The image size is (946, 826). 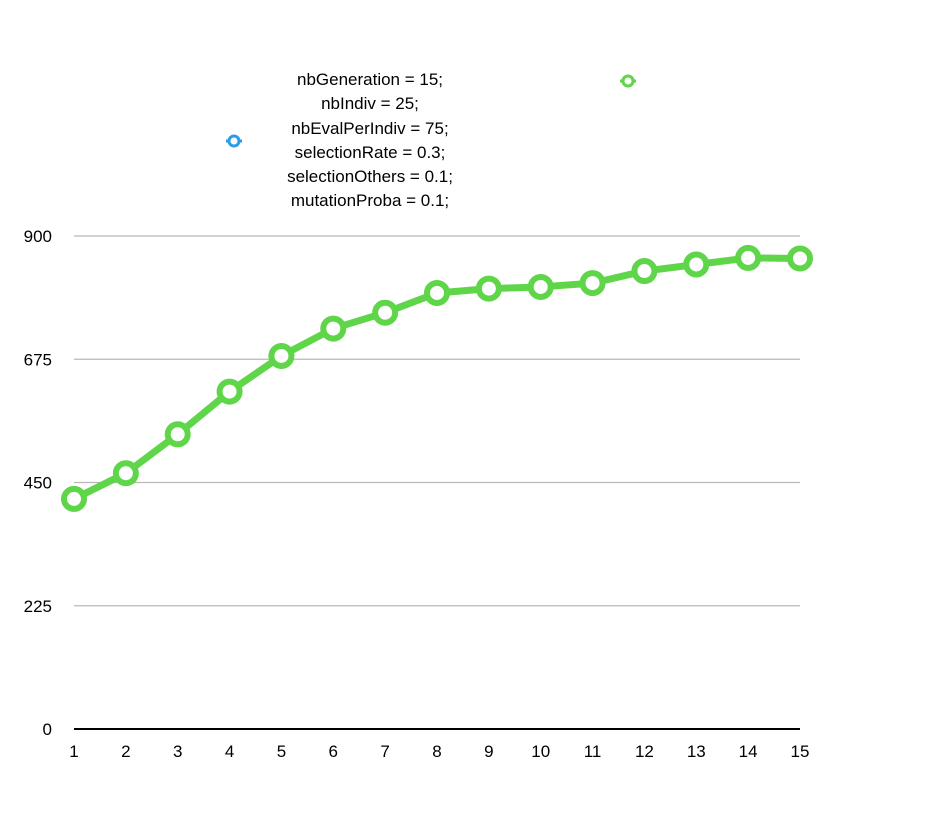 What do you see at coordinates (370, 201) in the screenshot?
I see `legend-line-mutation-proba: mutationProba = 0.1;` at bounding box center [370, 201].